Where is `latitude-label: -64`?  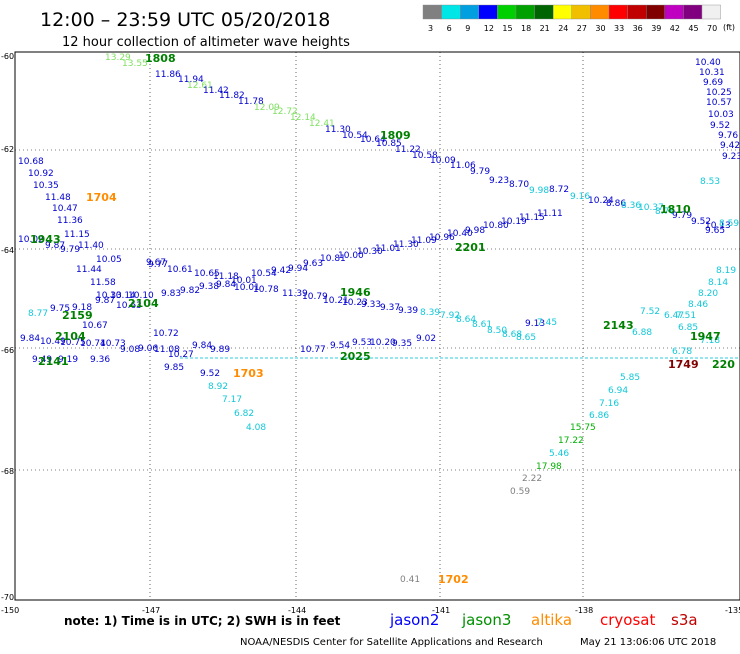
latitude-label: -64 is located at coordinates (7, 250).